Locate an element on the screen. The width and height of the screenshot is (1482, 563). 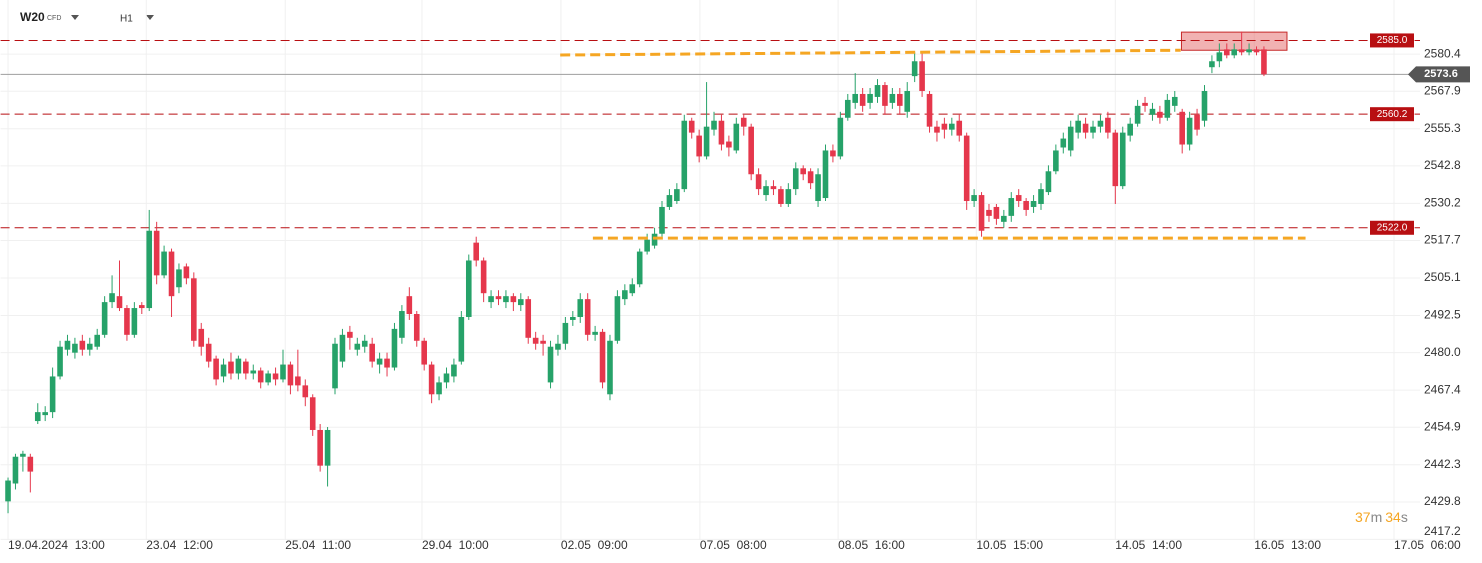
x-tick-label: 16.05 13:00 is located at coordinates (1287, 545).